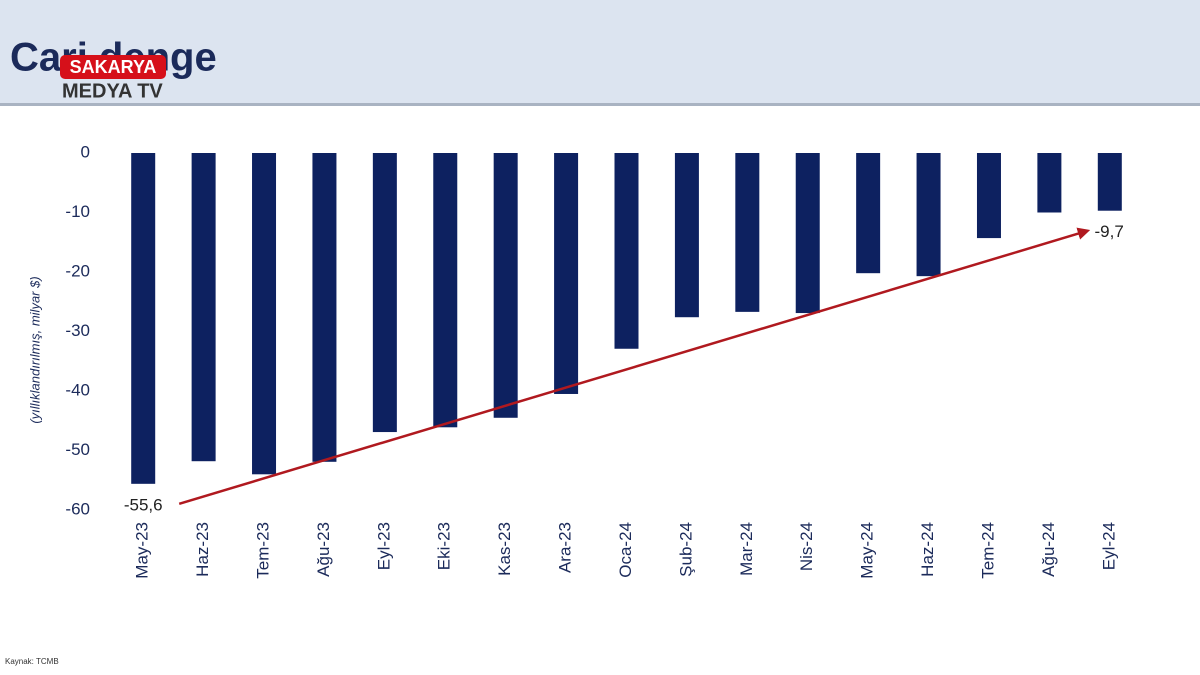 This screenshot has height=675, width=1200. I want to click on x-tick-label: Kas-23, so click(504, 549).